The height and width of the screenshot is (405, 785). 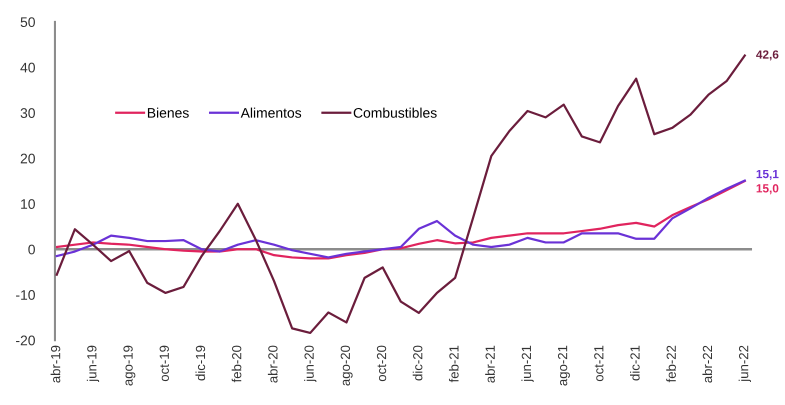 What do you see at coordinates (767, 175) in the screenshot?
I see `data-label: 15,1` at bounding box center [767, 175].